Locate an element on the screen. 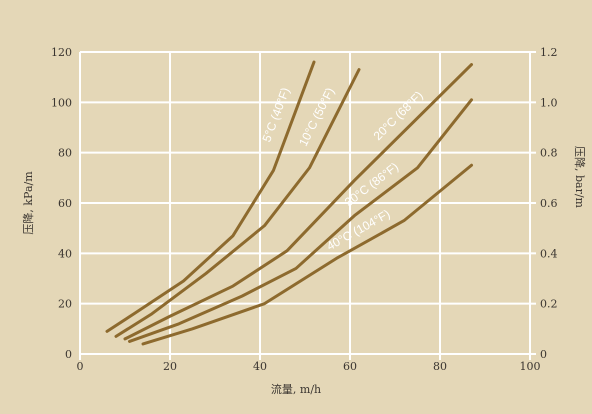 The image size is (592, 414). x-tick-label: 100 is located at coordinates (530, 366).